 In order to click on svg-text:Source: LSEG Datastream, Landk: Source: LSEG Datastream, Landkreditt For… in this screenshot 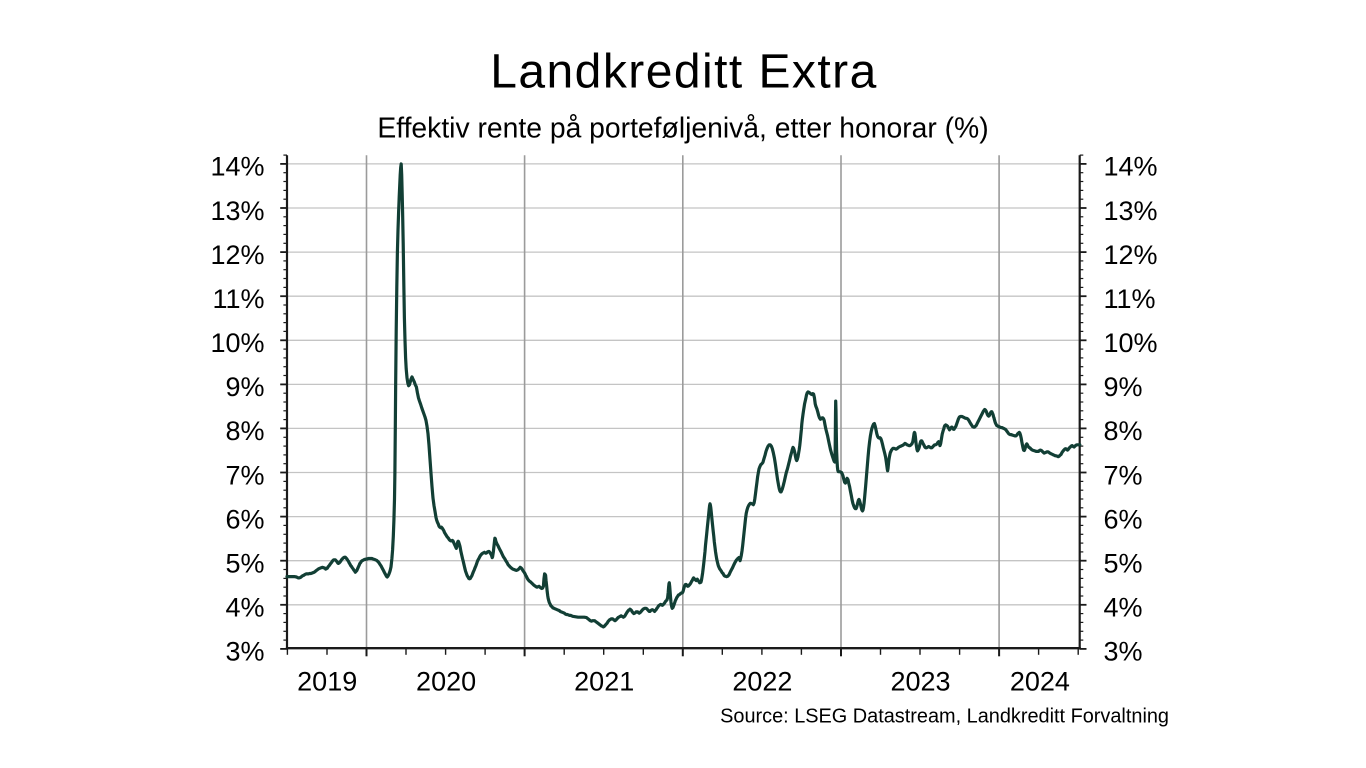, I will do `click(944, 717)`.